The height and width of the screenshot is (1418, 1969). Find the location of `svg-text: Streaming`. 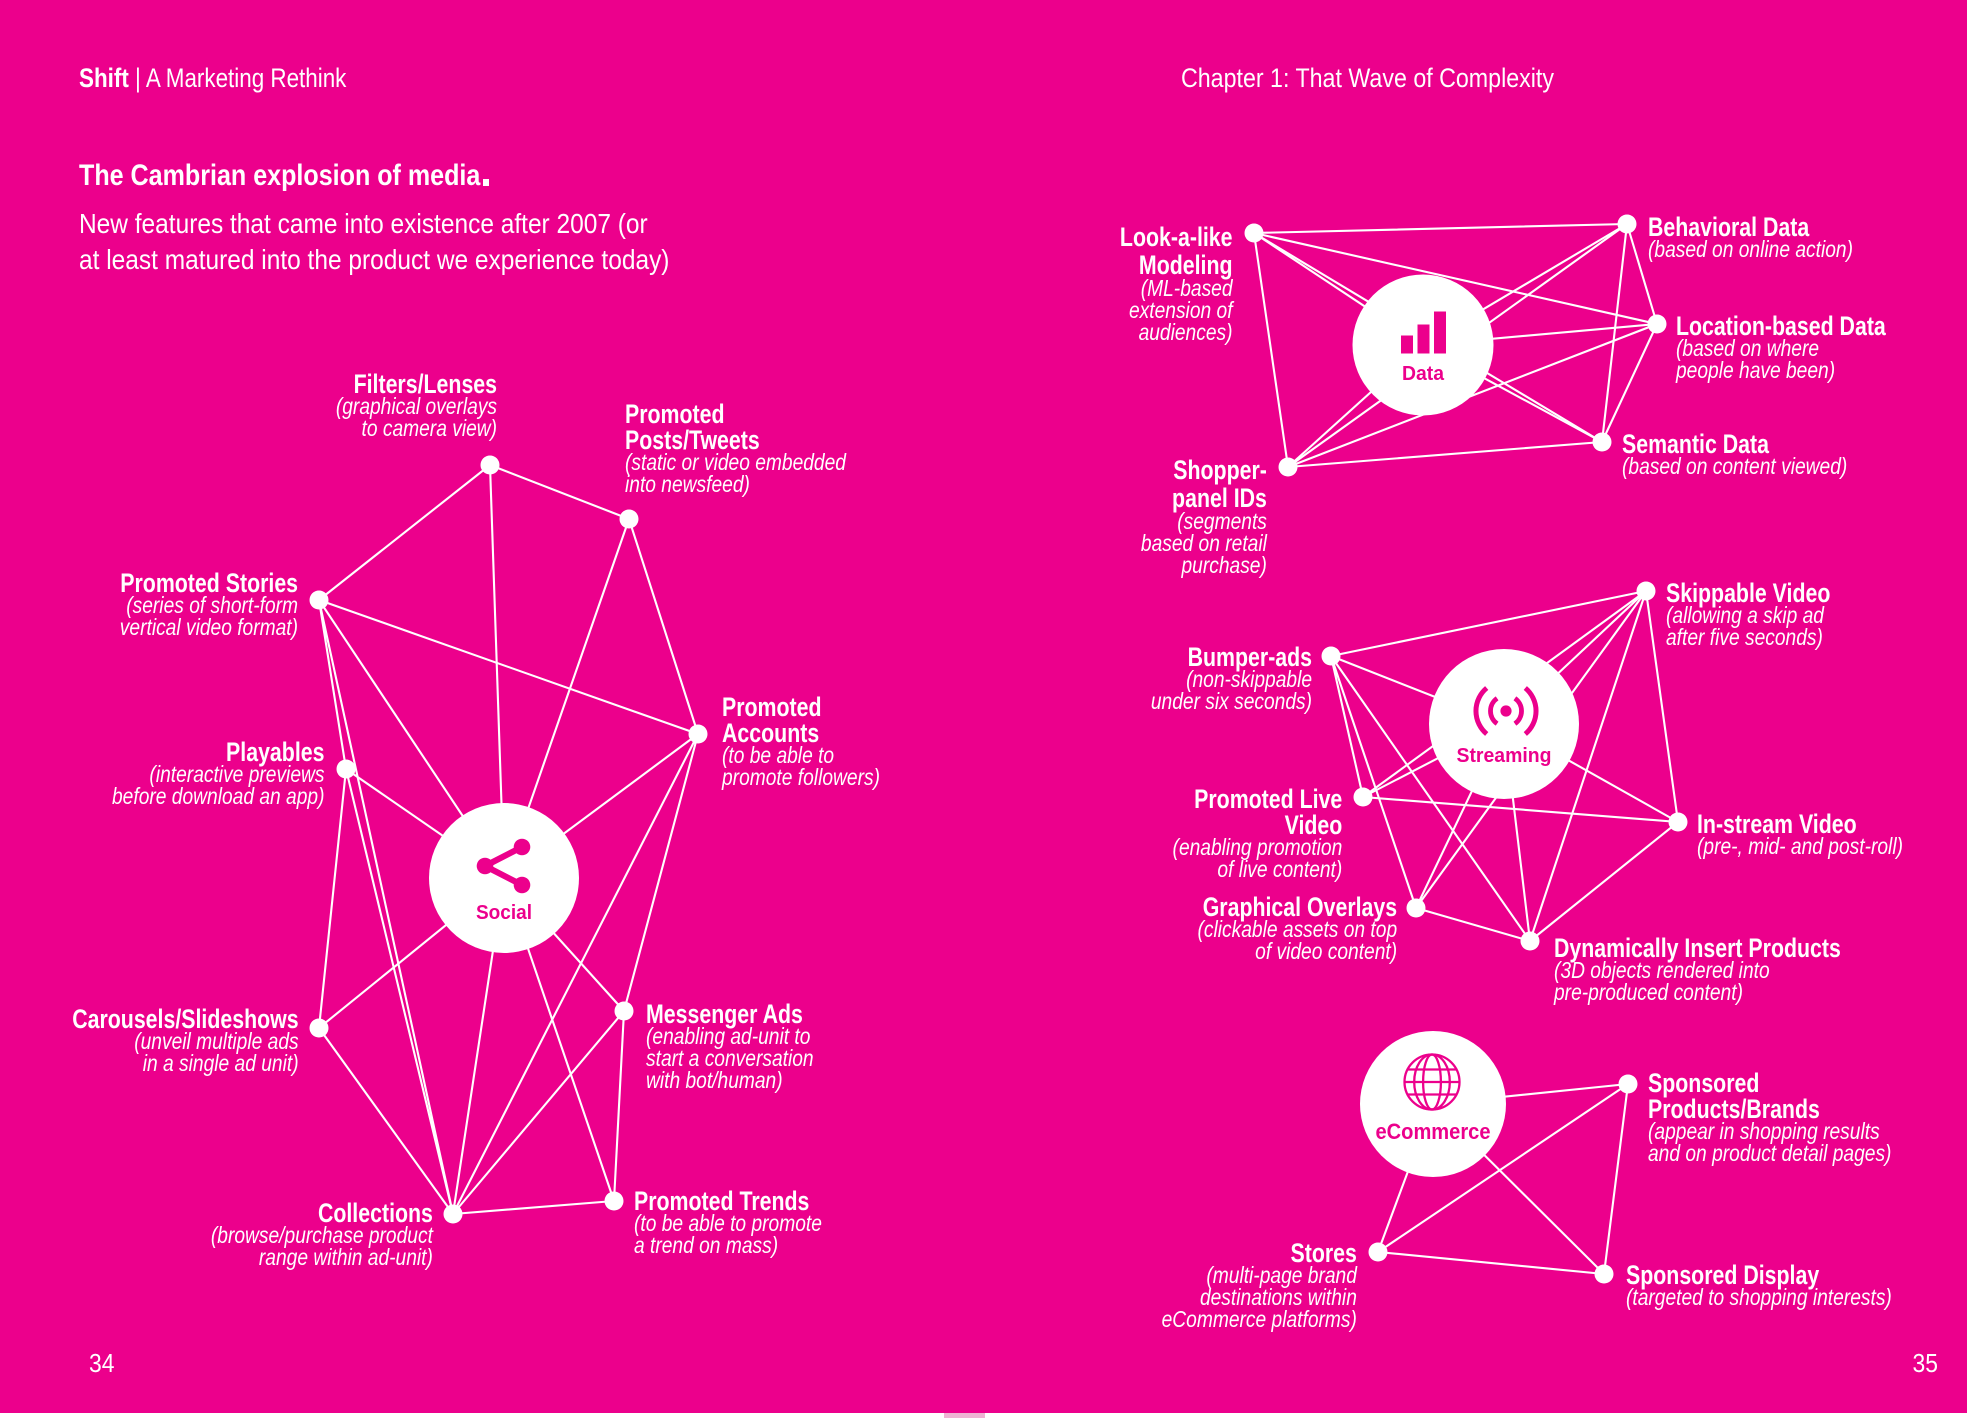

svg-text: Streaming is located at coordinates (1504, 756).